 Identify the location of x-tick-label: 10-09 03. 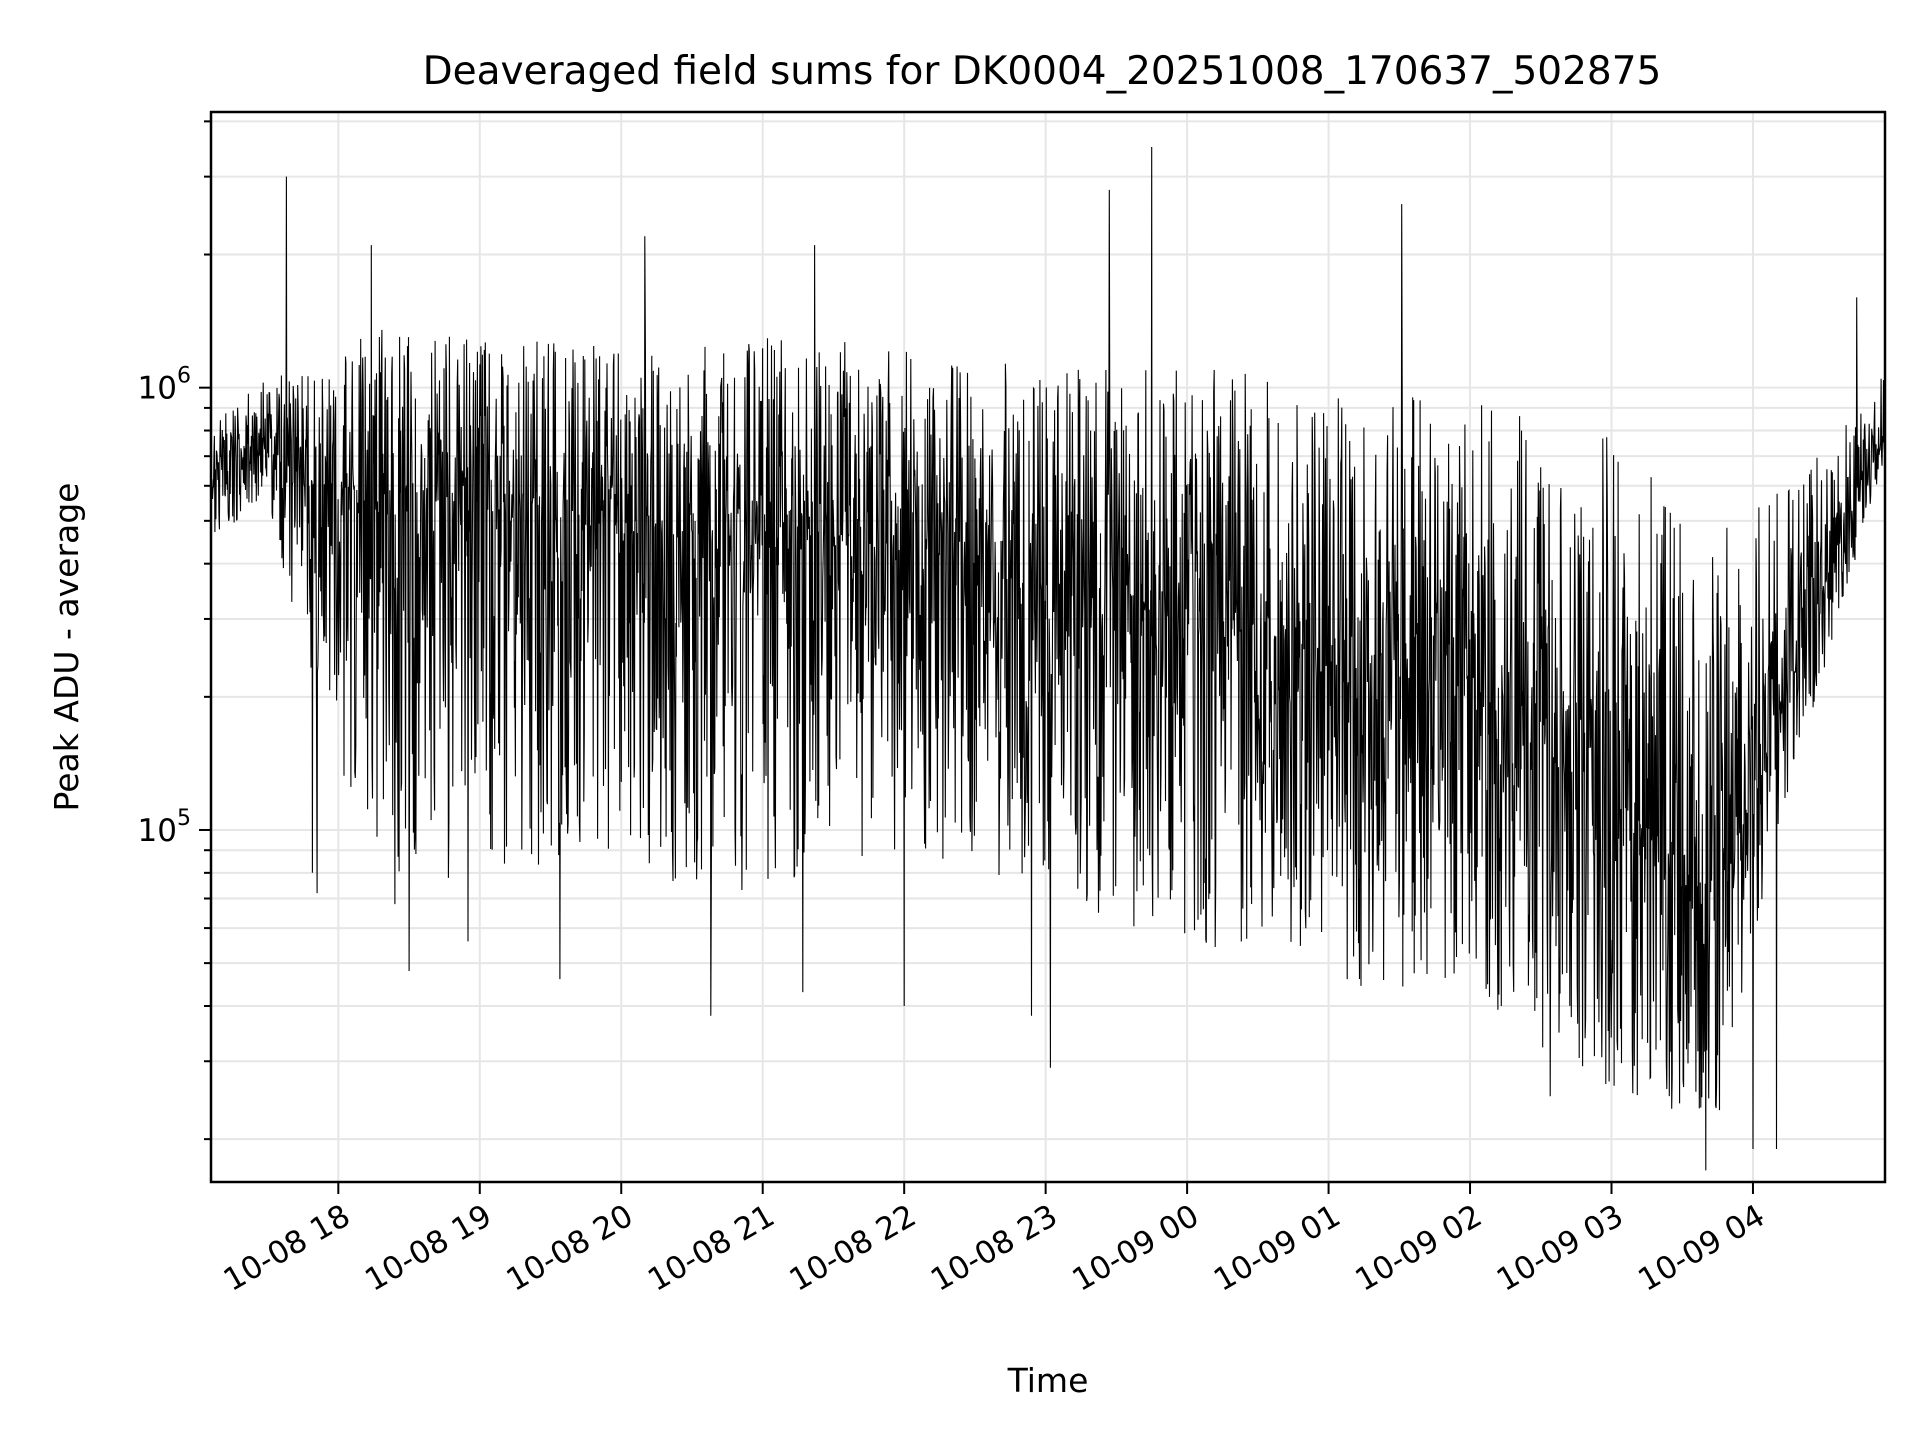
(1560, 1248).